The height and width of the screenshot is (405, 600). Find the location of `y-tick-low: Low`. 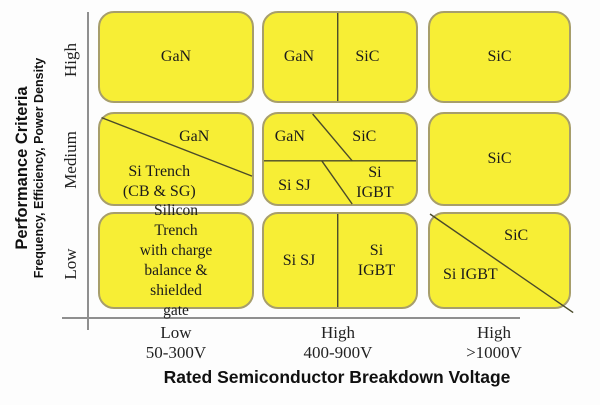

y-tick-low: Low is located at coordinates (70, 264).